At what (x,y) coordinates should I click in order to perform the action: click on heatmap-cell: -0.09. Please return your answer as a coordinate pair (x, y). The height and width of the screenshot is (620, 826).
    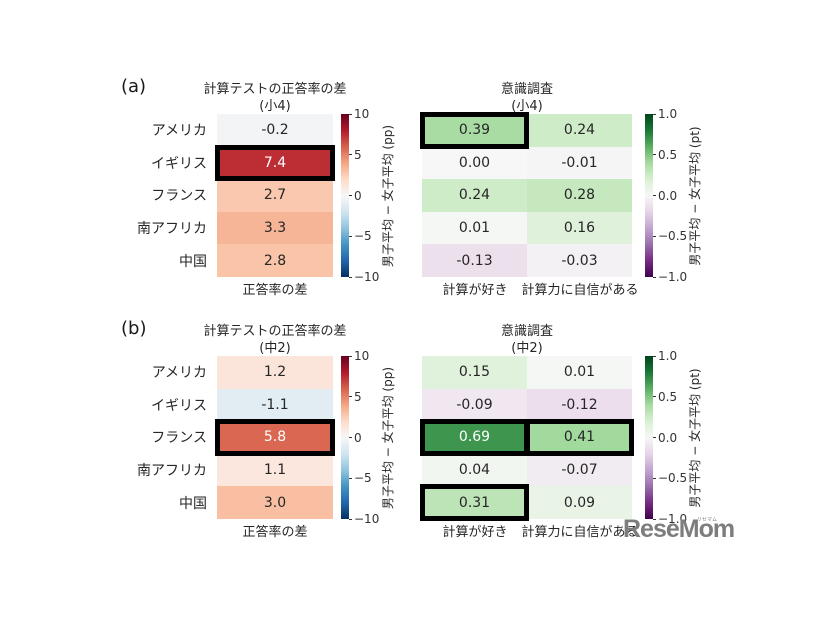
    Looking at the image, I should click on (474, 405).